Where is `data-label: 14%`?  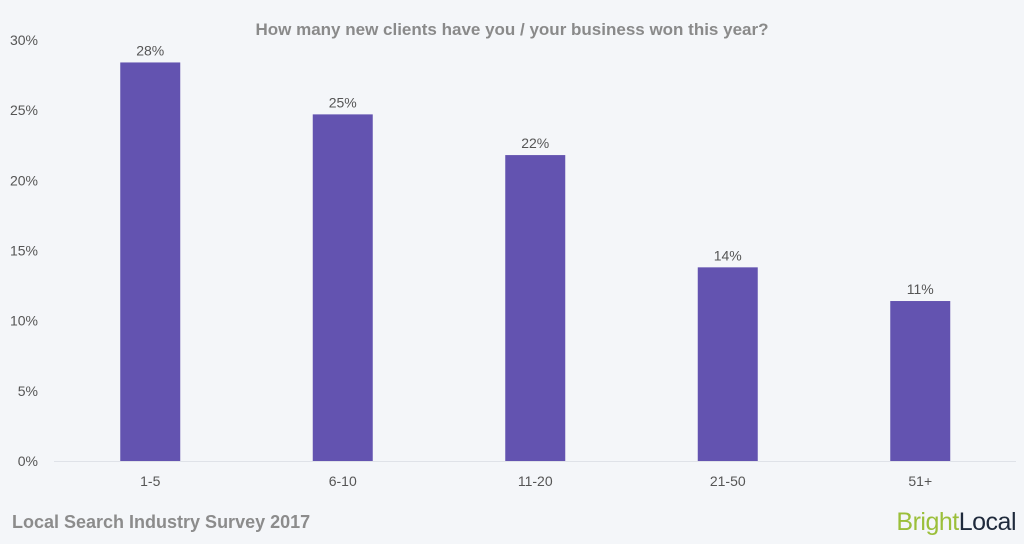 data-label: 14% is located at coordinates (728, 255).